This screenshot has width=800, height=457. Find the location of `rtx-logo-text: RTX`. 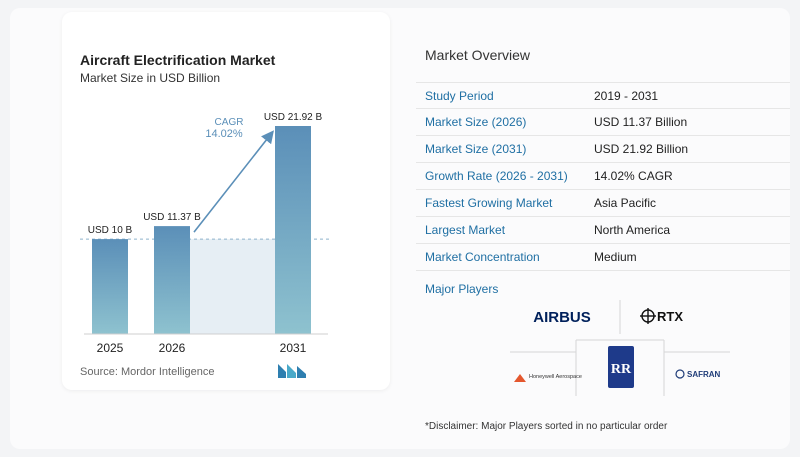

rtx-logo-text: RTX is located at coordinates (670, 316).